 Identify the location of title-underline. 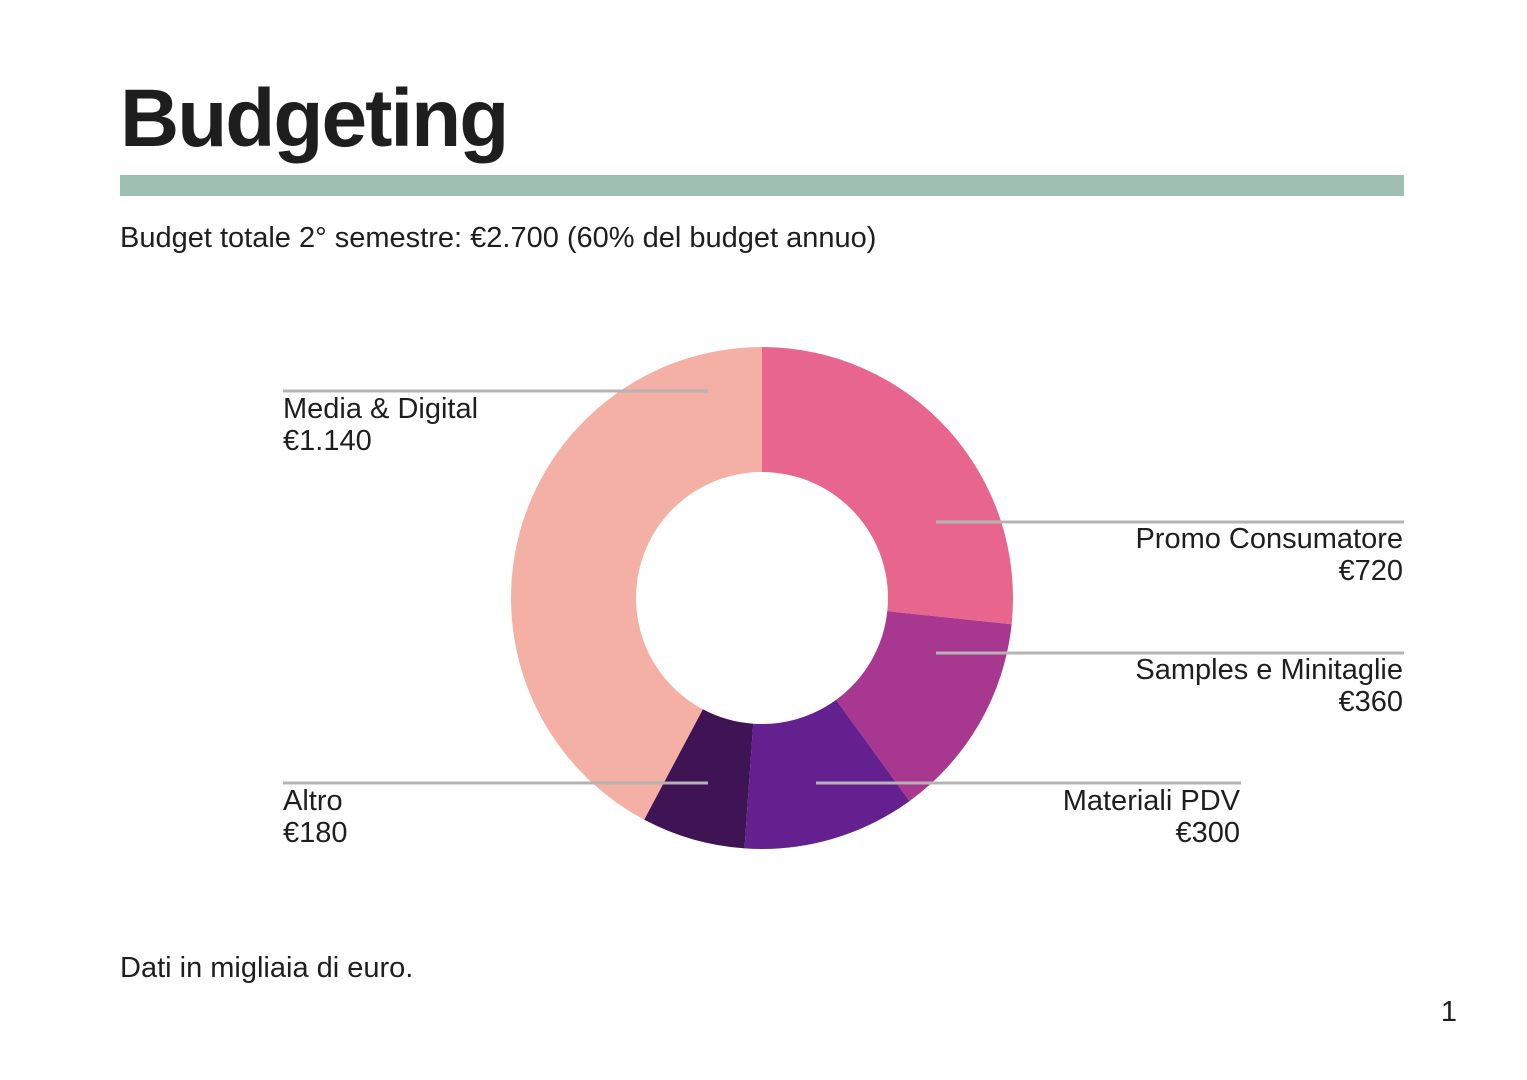
(762, 185).